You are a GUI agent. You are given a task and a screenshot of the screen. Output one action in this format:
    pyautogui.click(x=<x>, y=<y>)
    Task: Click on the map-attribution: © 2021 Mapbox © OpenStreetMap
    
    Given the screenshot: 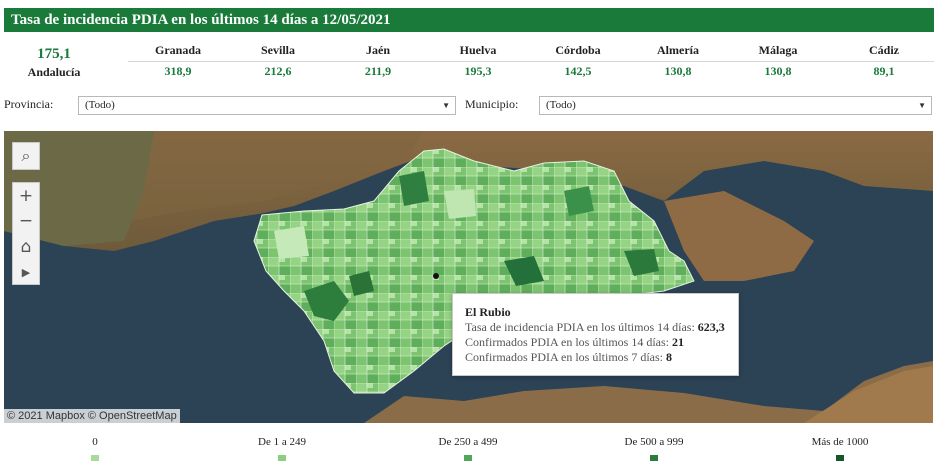 What is the action you would take?
    pyautogui.click(x=92, y=416)
    